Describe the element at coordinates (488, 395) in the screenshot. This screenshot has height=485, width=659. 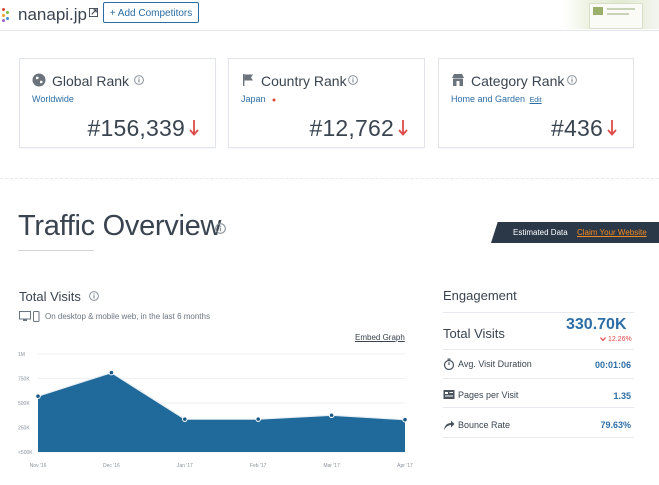
I see `pages-per-visit-label: Pages per Visit` at that location.